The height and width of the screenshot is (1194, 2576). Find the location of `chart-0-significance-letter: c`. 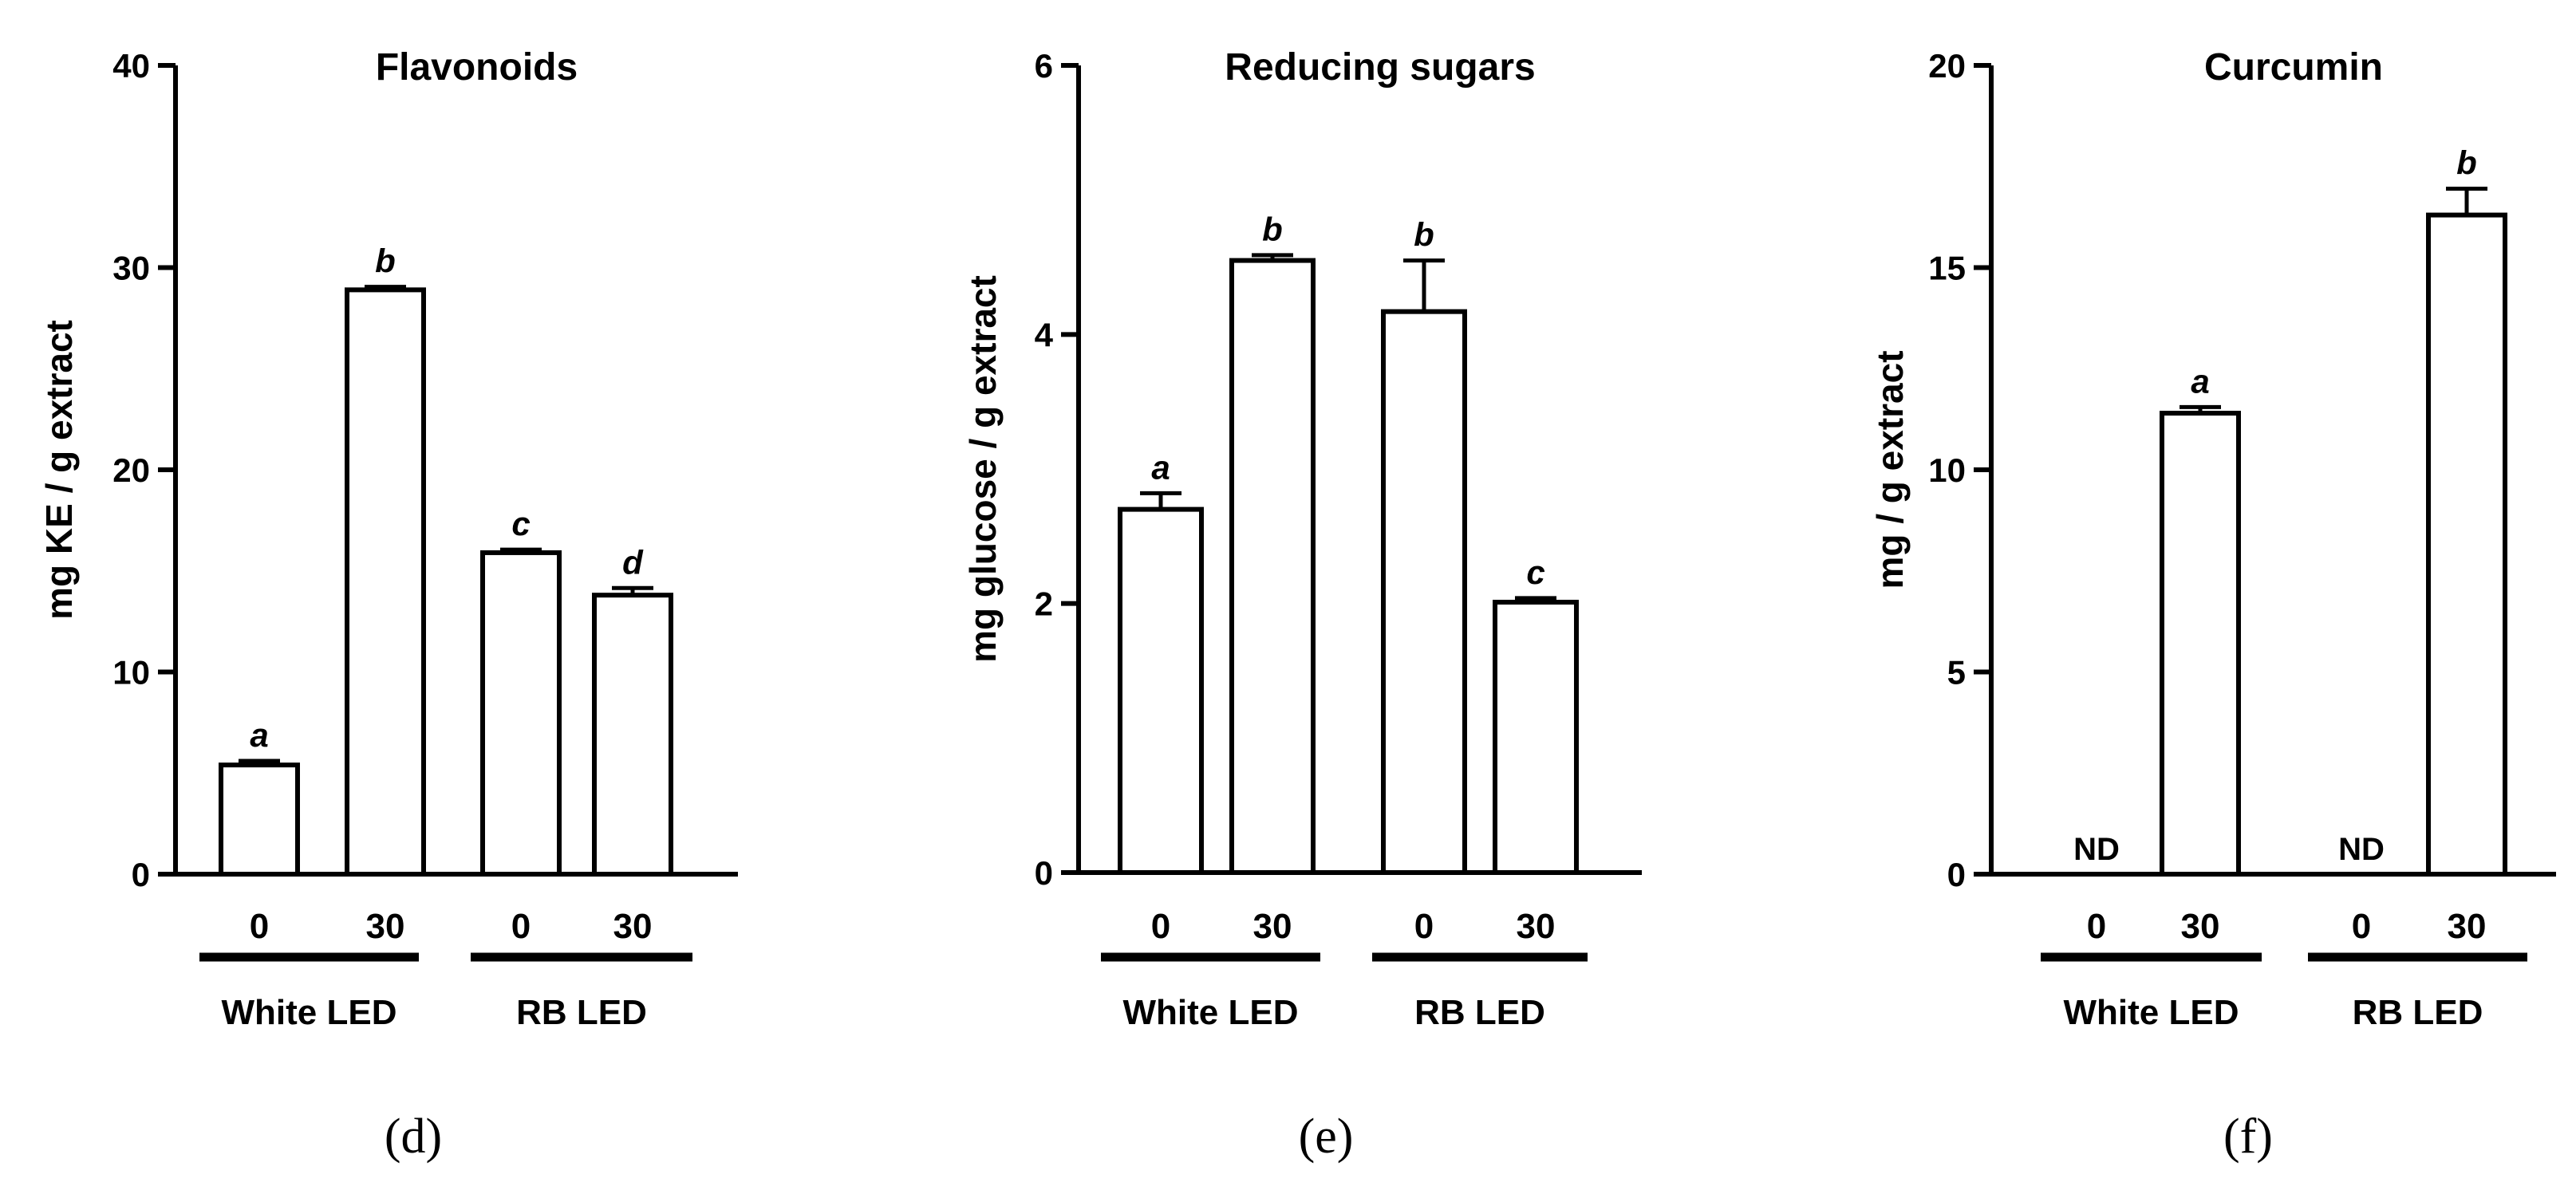

chart-0-significance-letter: c is located at coordinates (520, 523).